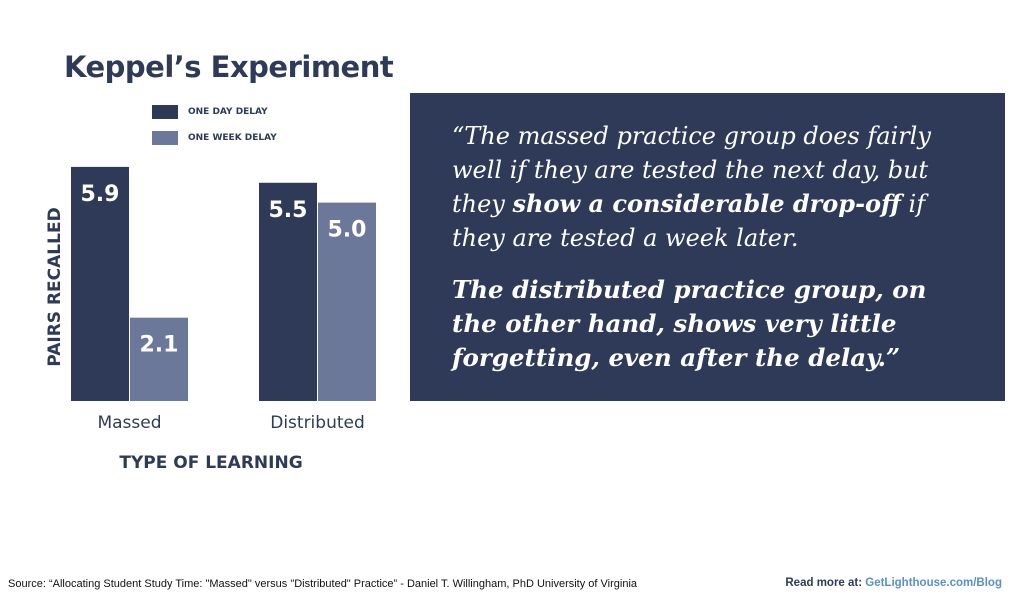  I want to click on legend-label-one-week: ONE WEEK DELAY, so click(232, 138).